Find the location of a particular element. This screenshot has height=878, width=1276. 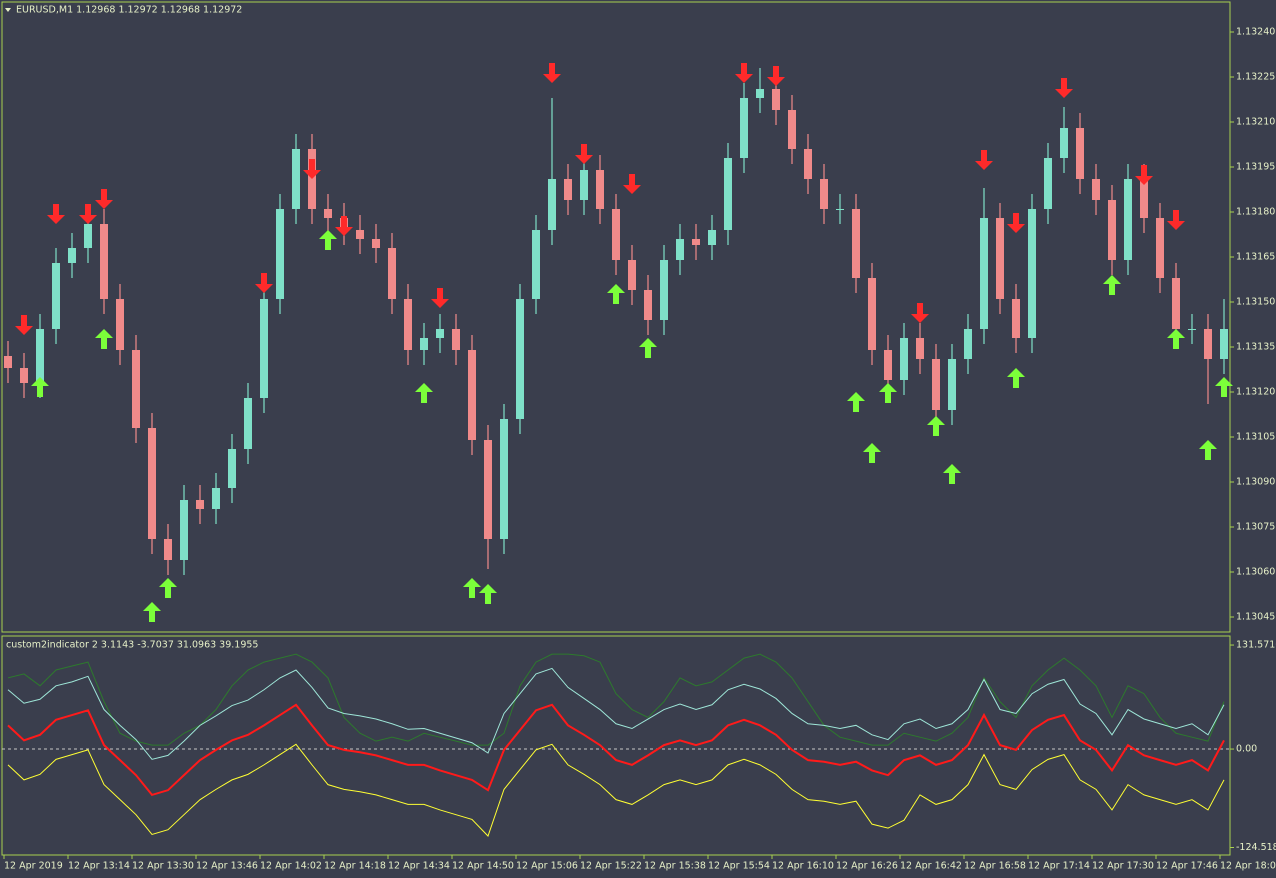

x-tick-label: 12 Apr 18:02 is located at coordinates (1248, 866).